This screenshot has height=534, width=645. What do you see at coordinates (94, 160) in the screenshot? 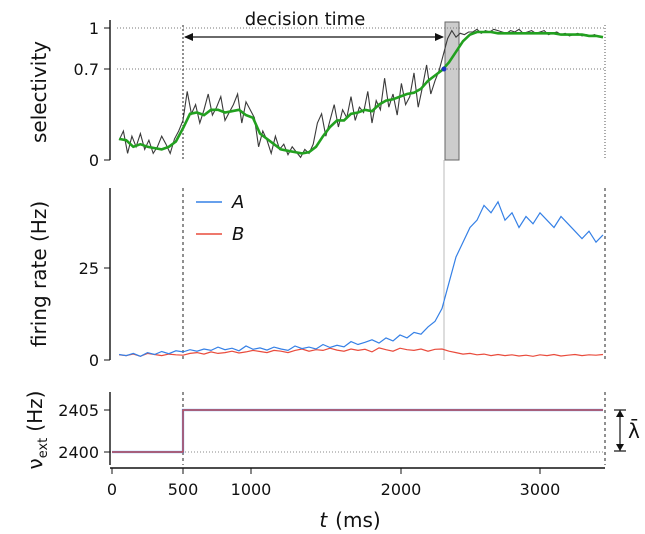
I see `y-tick-label-0: 0` at bounding box center [94, 160].